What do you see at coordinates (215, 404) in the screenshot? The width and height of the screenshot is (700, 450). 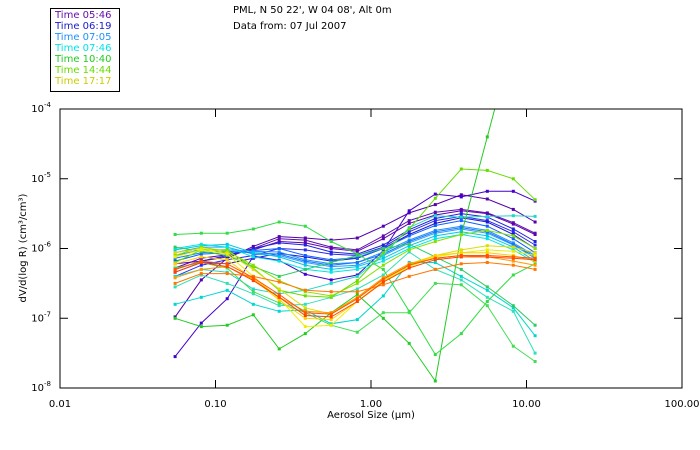 I see `x-tick-label: 0.10` at bounding box center [215, 404].